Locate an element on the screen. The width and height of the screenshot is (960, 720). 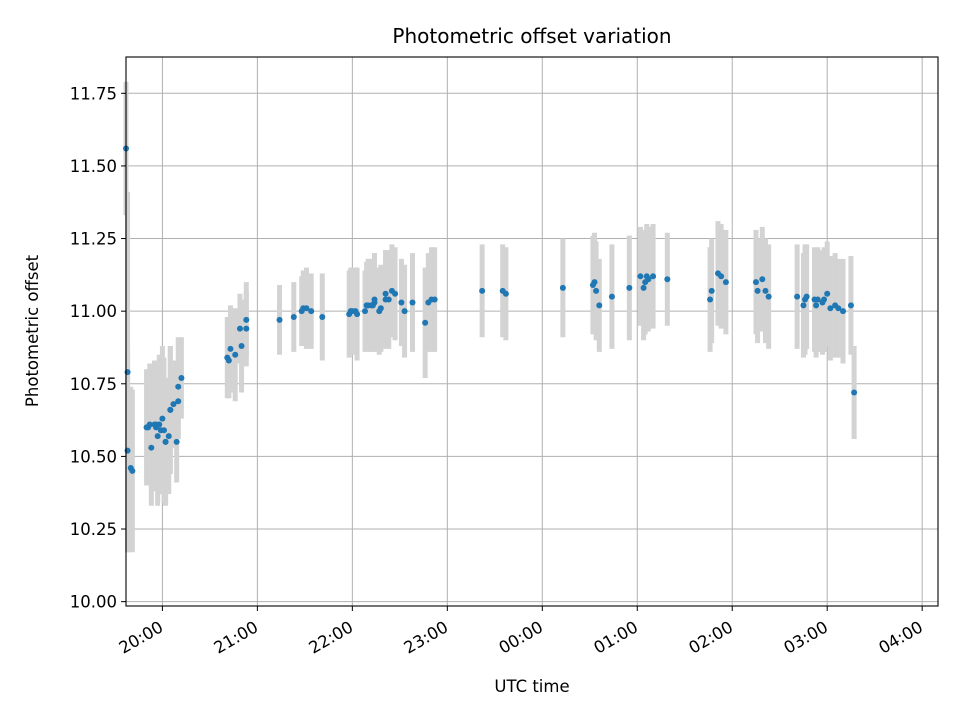
y-tick-label: 11.00 is located at coordinates (93, 311).